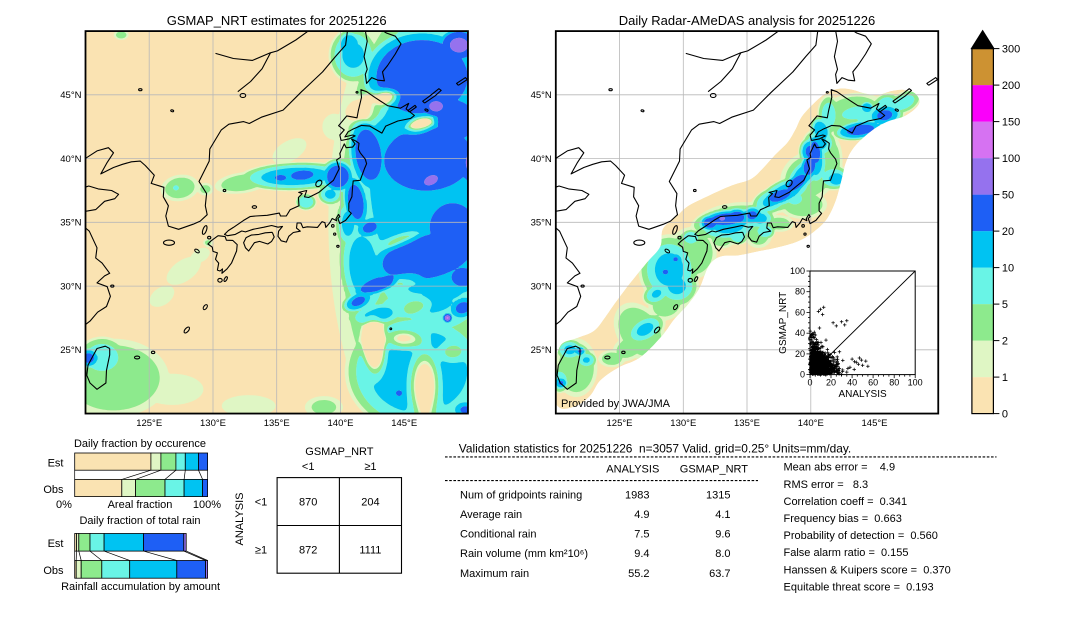  What do you see at coordinates (826, 485) in the screenshot?
I see `svg-text: RMS error = 8.3` at bounding box center [826, 485].